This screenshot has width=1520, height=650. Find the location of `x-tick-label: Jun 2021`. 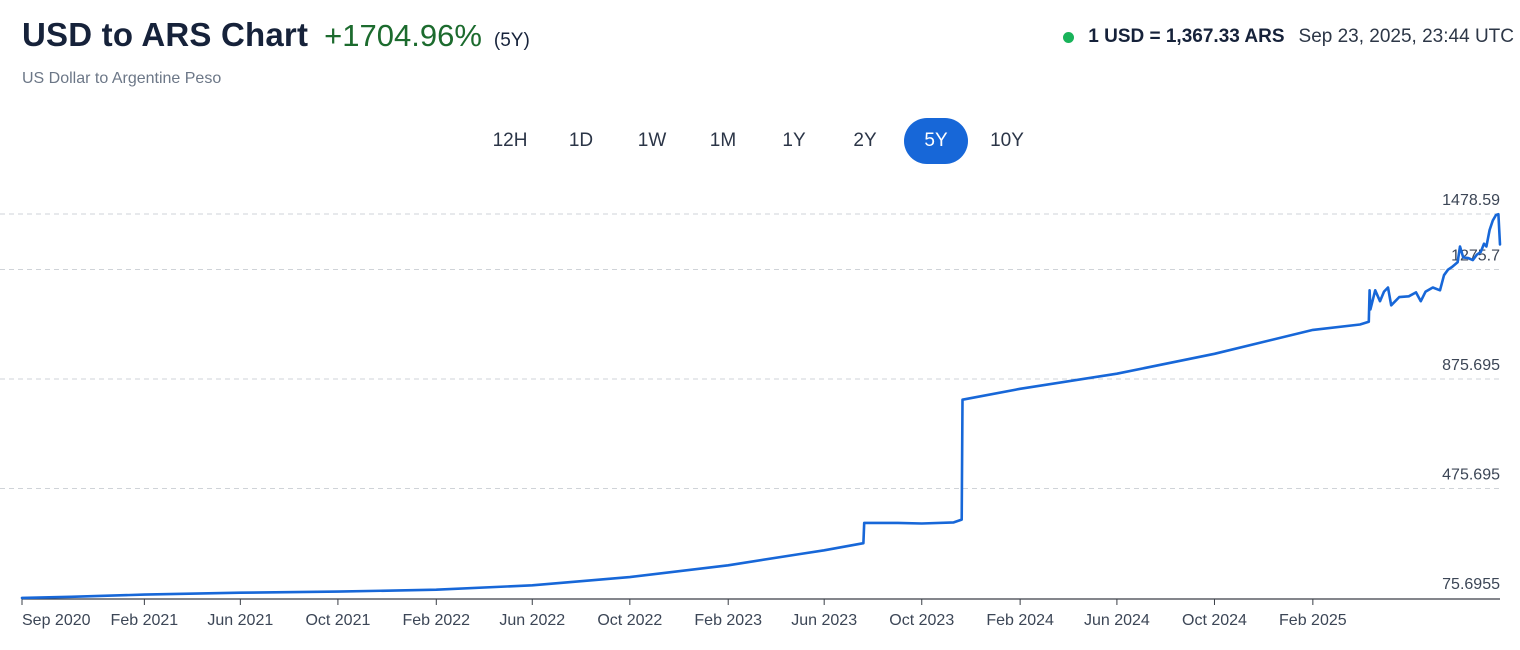

x-tick-label: Jun 2021 is located at coordinates (240, 620).